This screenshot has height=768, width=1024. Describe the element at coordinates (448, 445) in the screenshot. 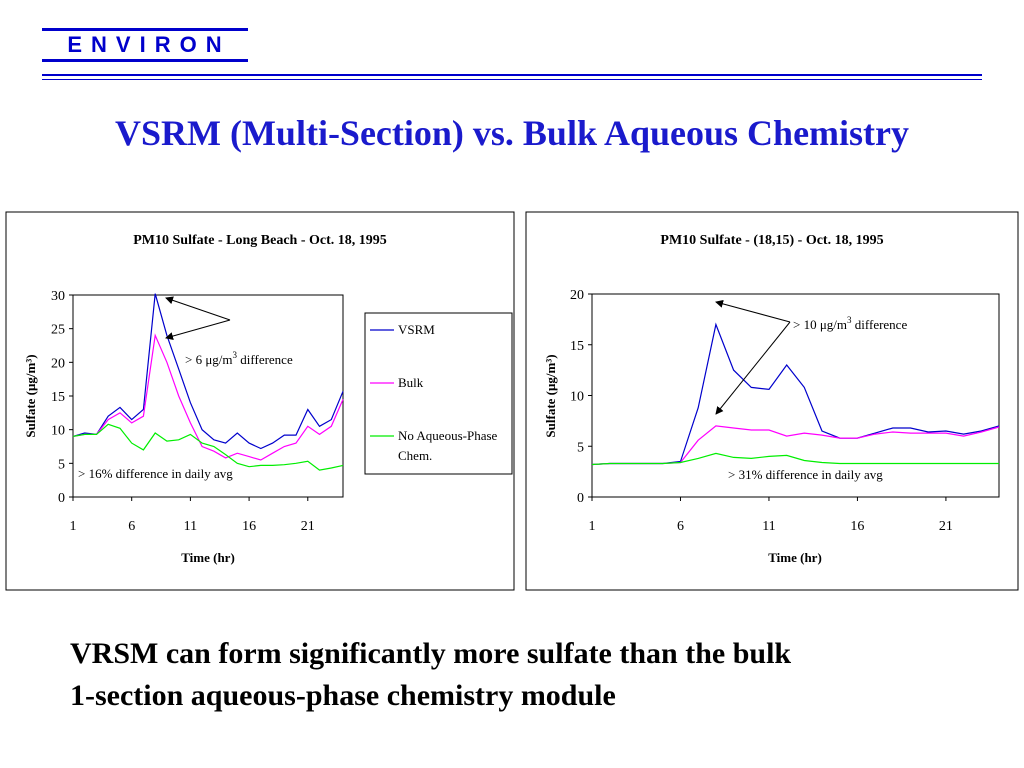

I see `legend-label-noaq: No Aqueous-Phase Chem.` at that location.